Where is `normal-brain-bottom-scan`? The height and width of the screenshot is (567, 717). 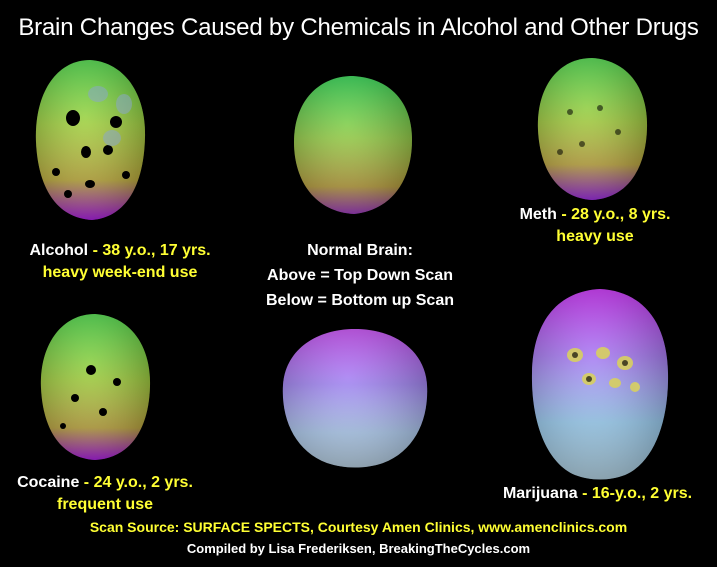 normal-brain-bottom-scan is located at coordinates (355, 398).